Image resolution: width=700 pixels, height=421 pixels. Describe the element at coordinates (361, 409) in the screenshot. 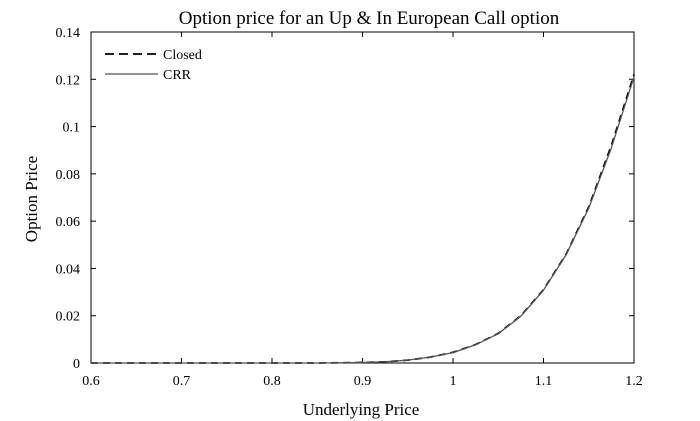

I see `x-axis-label: Underlying Price` at that location.